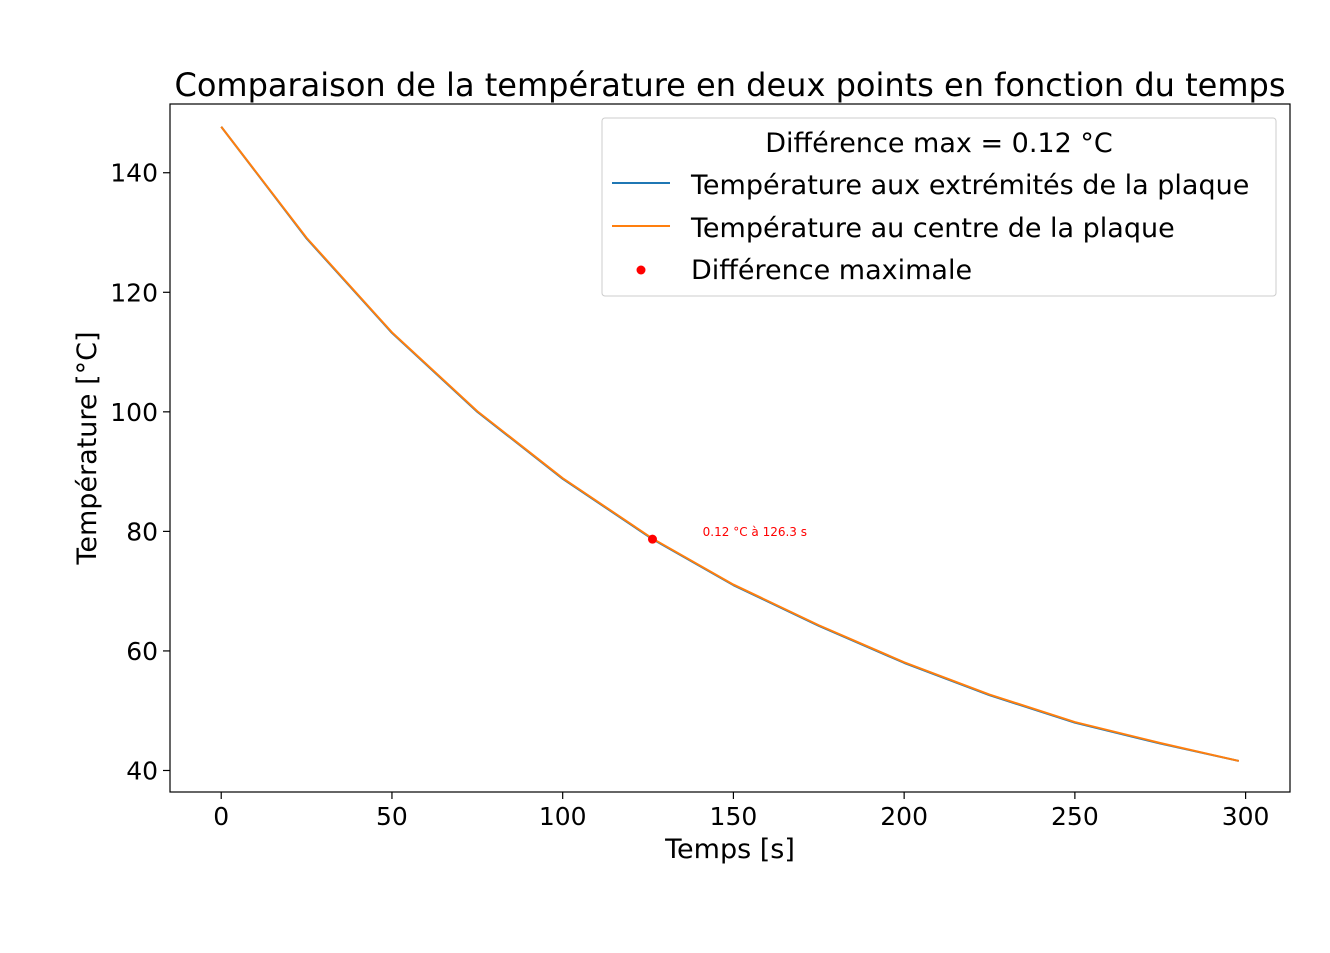 The width and height of the screenshot is (1330, 953). Describe the element at coordinates (563, 816) in the screenshot. I see `x-tick-label: 100` at that location.